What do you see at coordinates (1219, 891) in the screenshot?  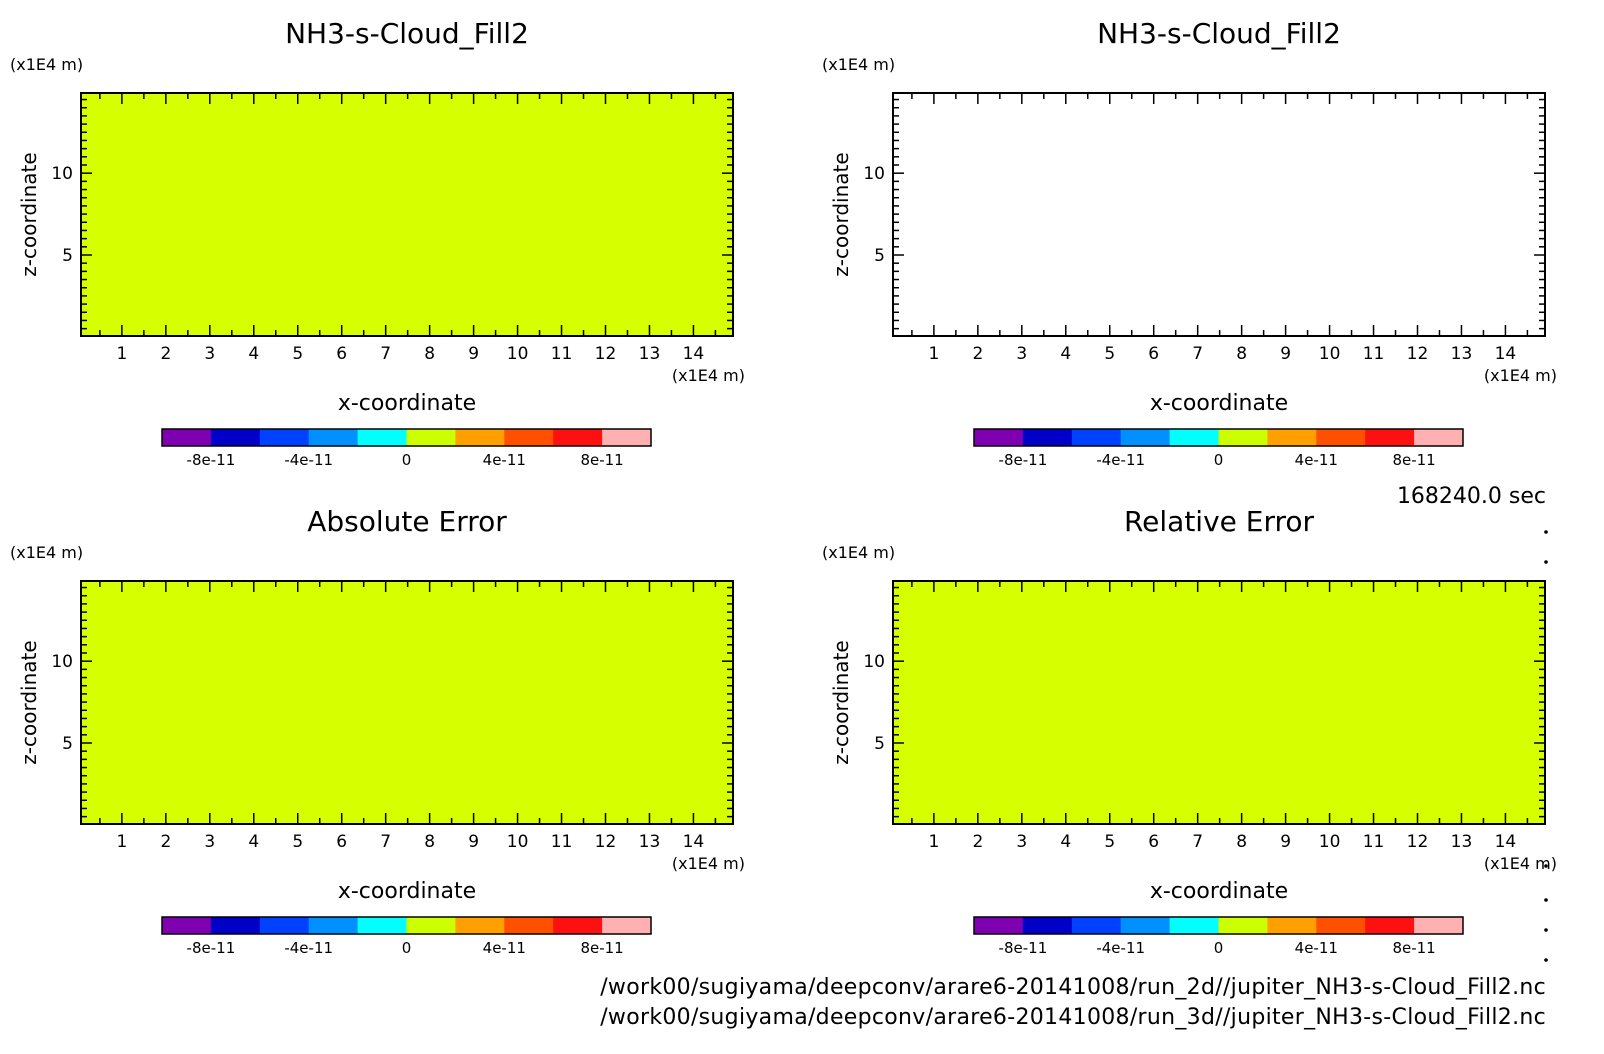 I see `x-axis-label: x-coordinate` at bounding box center [1219, 891].